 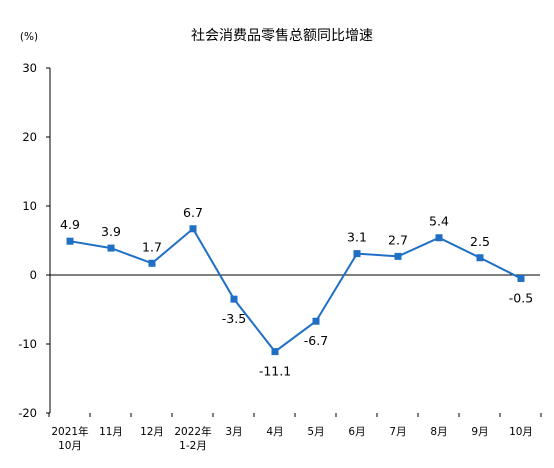 I want to click on x-tick-label: 2022年 1-2月, so click(x=192, y=438).